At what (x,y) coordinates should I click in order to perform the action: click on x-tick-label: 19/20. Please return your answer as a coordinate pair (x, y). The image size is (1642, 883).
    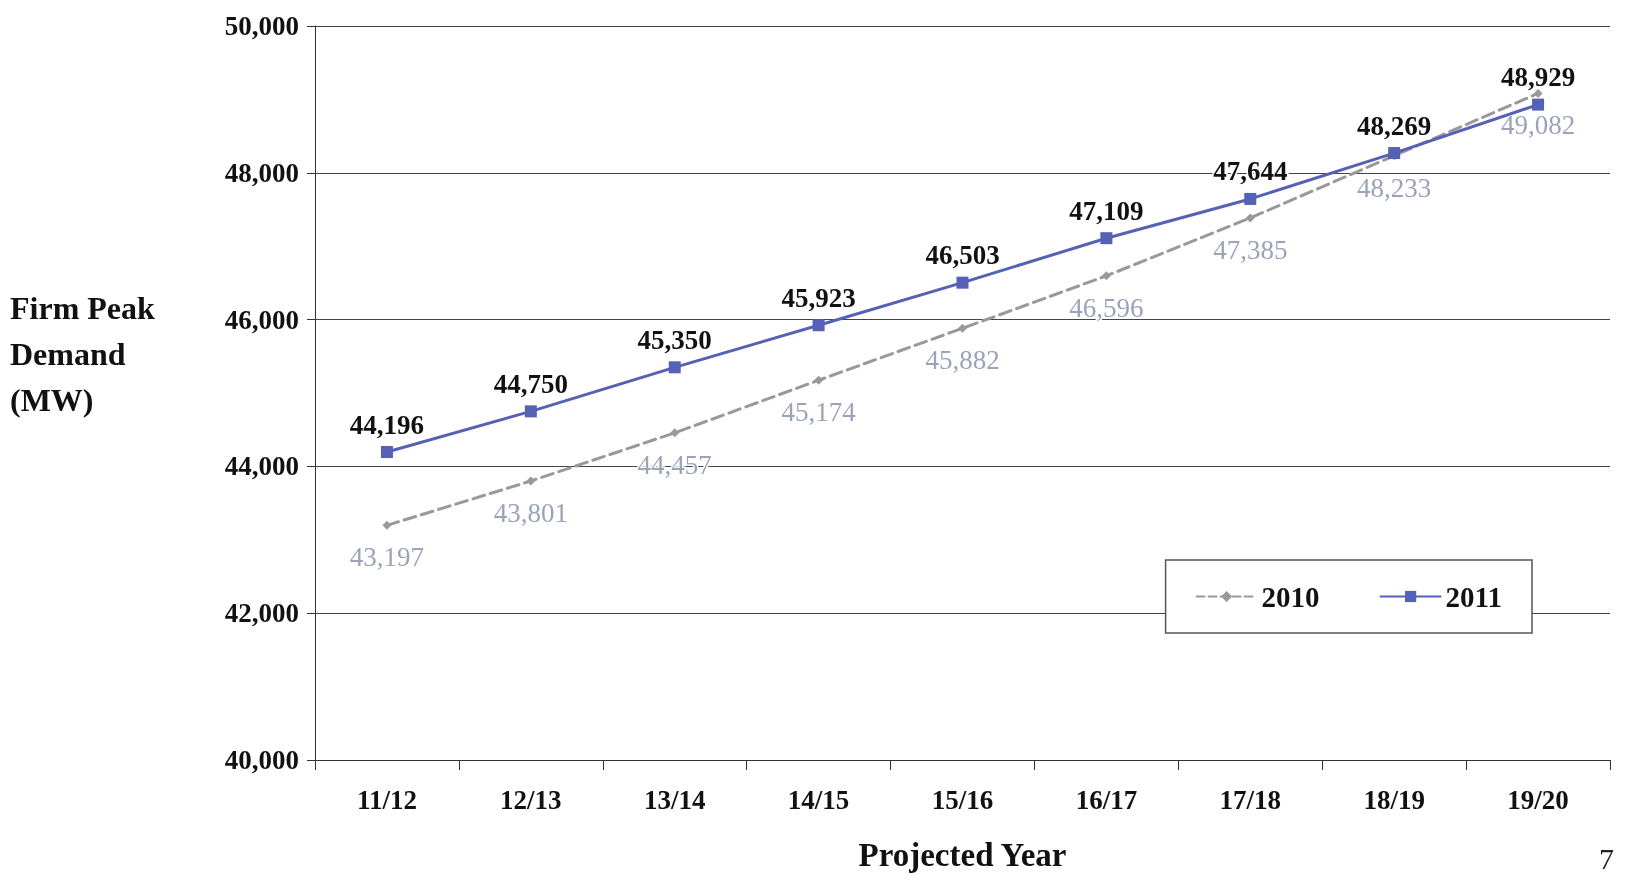
    Looking at the image, I should click on (1538, 799).